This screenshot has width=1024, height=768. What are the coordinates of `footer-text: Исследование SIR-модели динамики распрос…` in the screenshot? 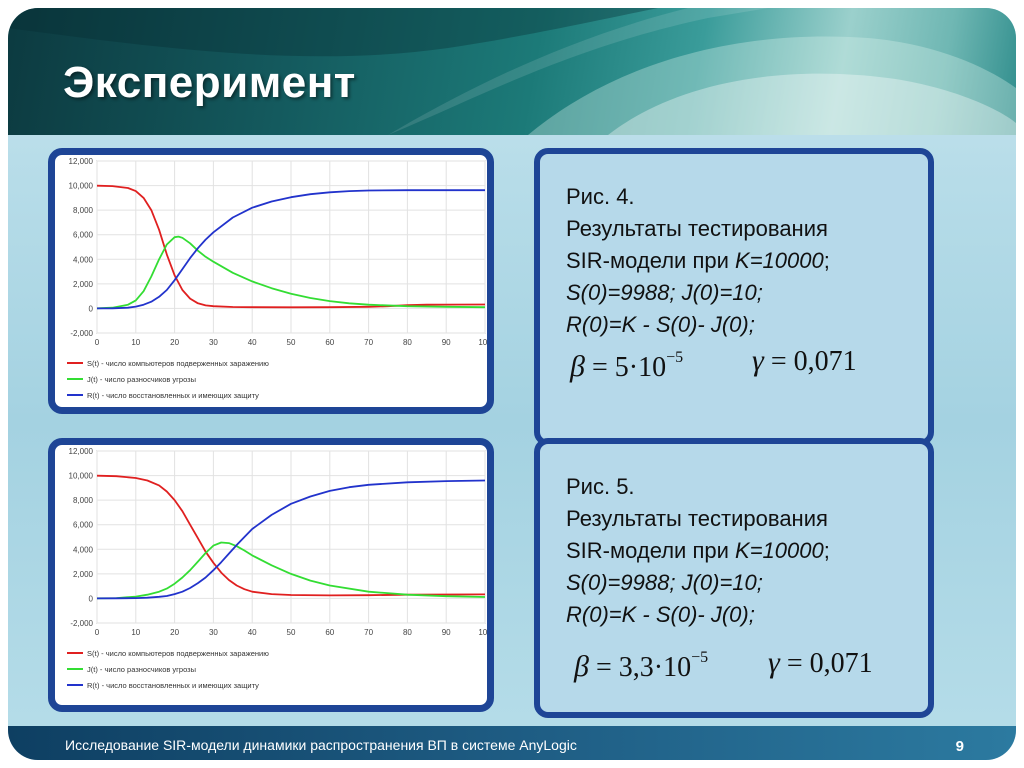 It's located at (321, 745).